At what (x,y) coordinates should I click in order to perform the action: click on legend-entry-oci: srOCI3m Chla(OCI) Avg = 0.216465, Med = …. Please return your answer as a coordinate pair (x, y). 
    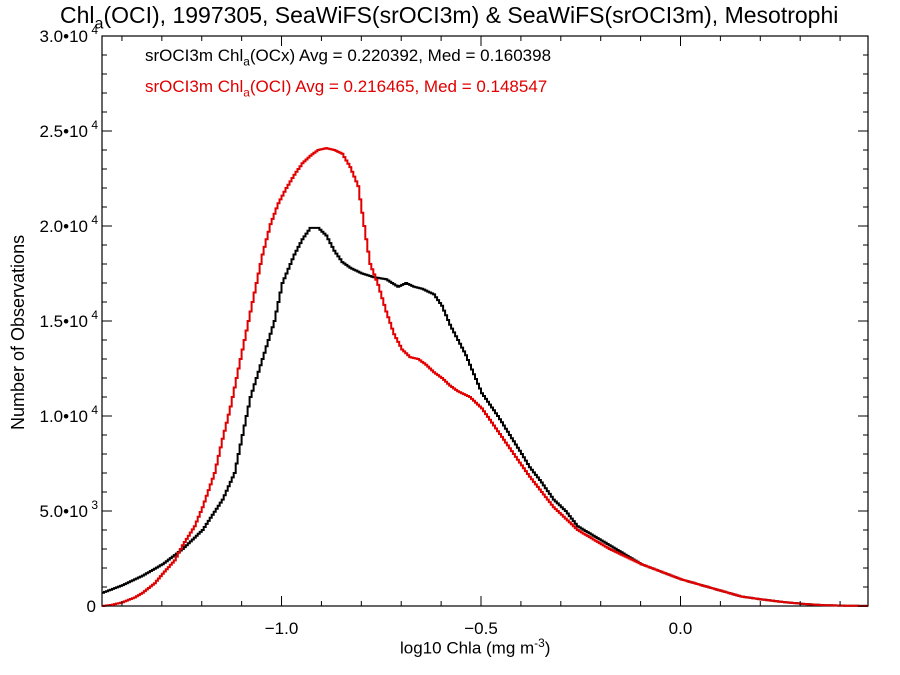
    Looking at the image, I should click on (346, 88).